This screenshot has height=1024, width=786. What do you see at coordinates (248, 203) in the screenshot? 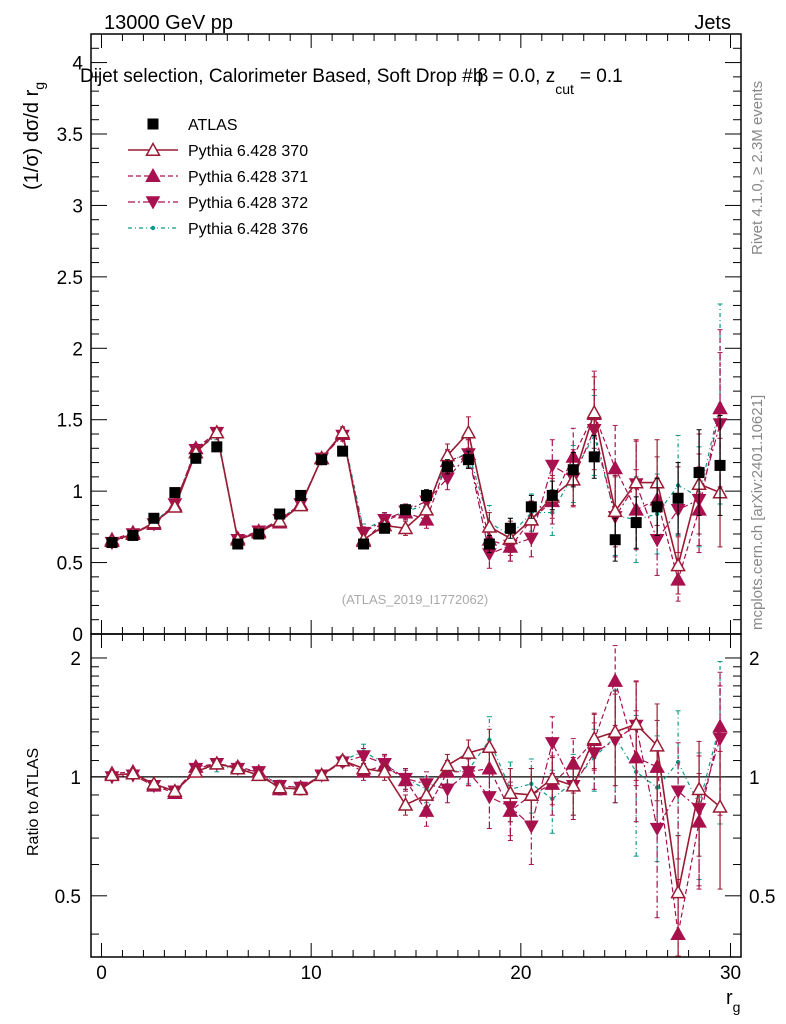
I see `legend-label-p372: Pythia 6.428 372` at bounding box center [248, 203].